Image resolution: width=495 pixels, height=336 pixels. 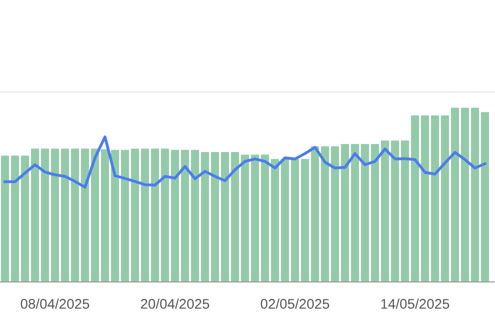 What do you see at coordinates (175, 303) in the screenshot?
I see `x-tick-label: 20/04/2025` at bounding box center [175, 303].